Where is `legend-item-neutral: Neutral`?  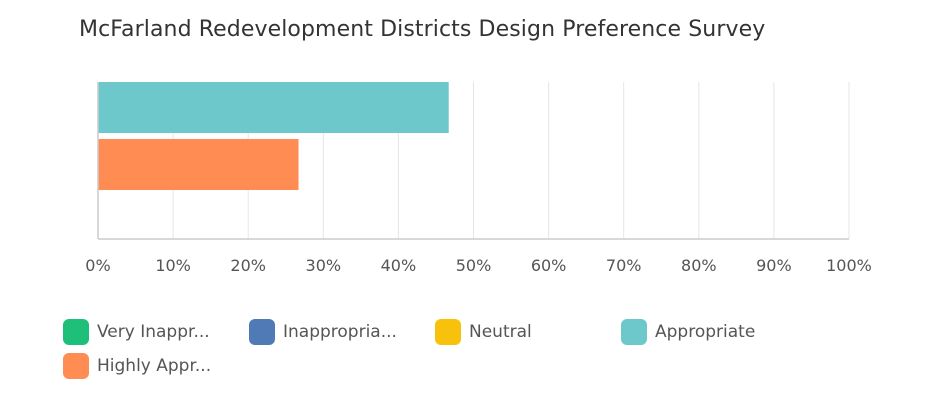 legend-item-neutral: Neutral is located at coordinates (483, 332).